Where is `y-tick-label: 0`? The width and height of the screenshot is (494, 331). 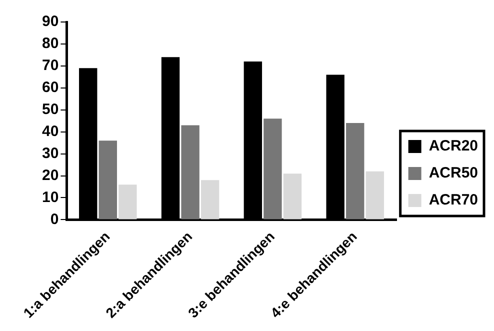 y-tick-label: 0 is located at coordinates (54, 219).